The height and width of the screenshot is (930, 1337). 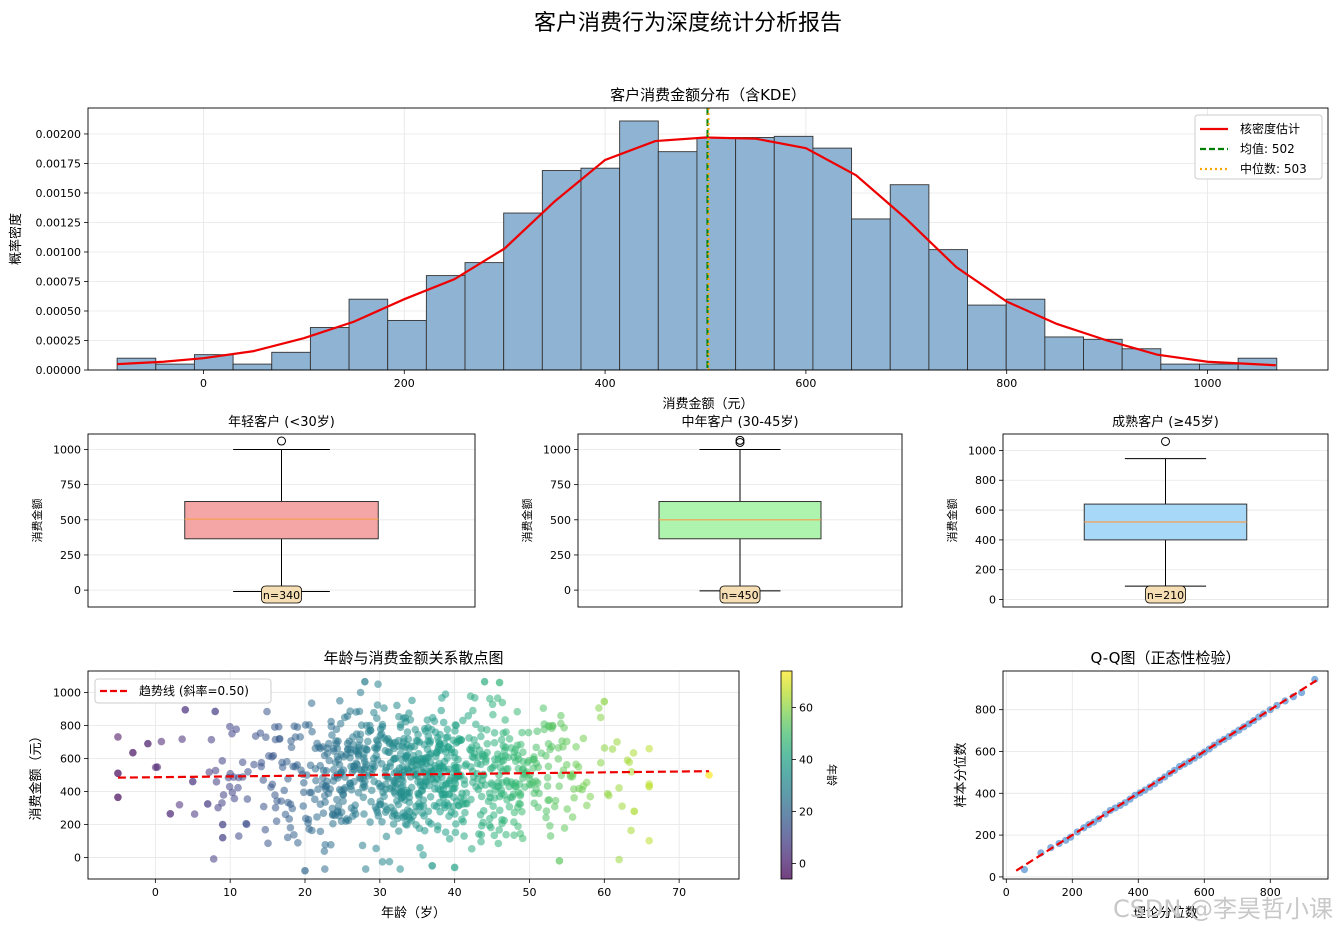 What do you see at coordinates (1006, 892) in the screenshot?
I see `x-tick-label: 0` at bounding box center [1006, 892].